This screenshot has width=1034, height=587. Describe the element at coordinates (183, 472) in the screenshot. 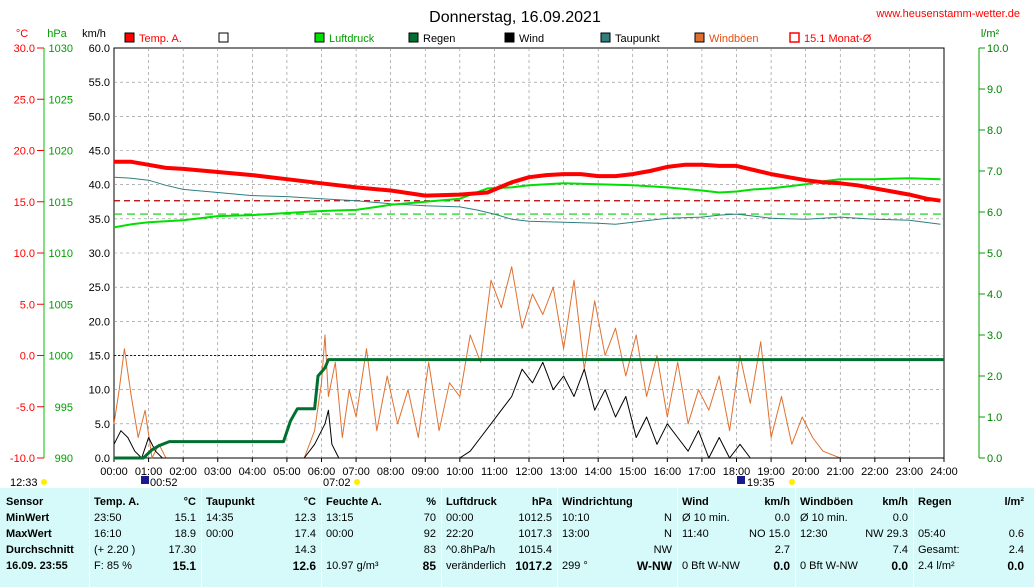

I see `x-tick-label: 02:00` at that location.